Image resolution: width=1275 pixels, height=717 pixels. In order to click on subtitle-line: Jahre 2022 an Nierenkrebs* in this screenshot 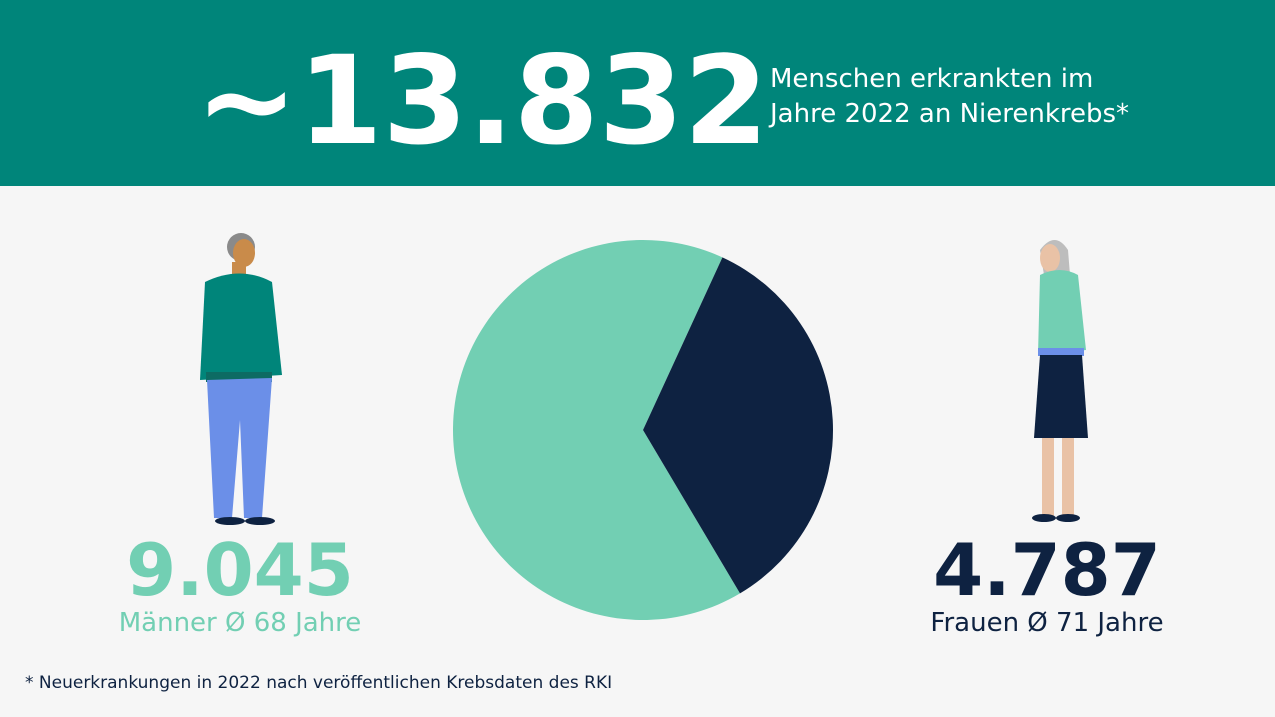, I will do `click(948, 114)`.